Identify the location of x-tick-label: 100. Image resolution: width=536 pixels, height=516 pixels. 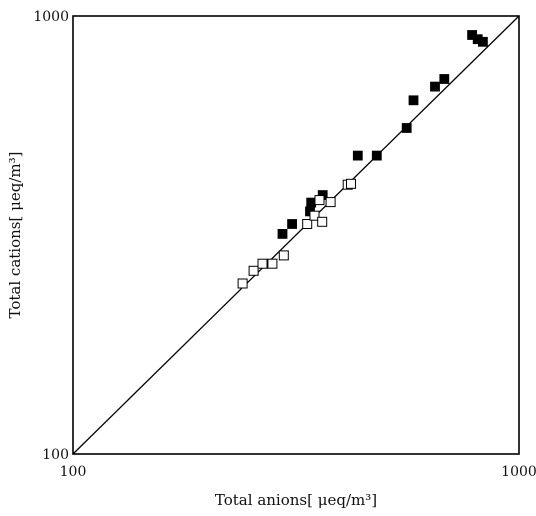
(73, 472).